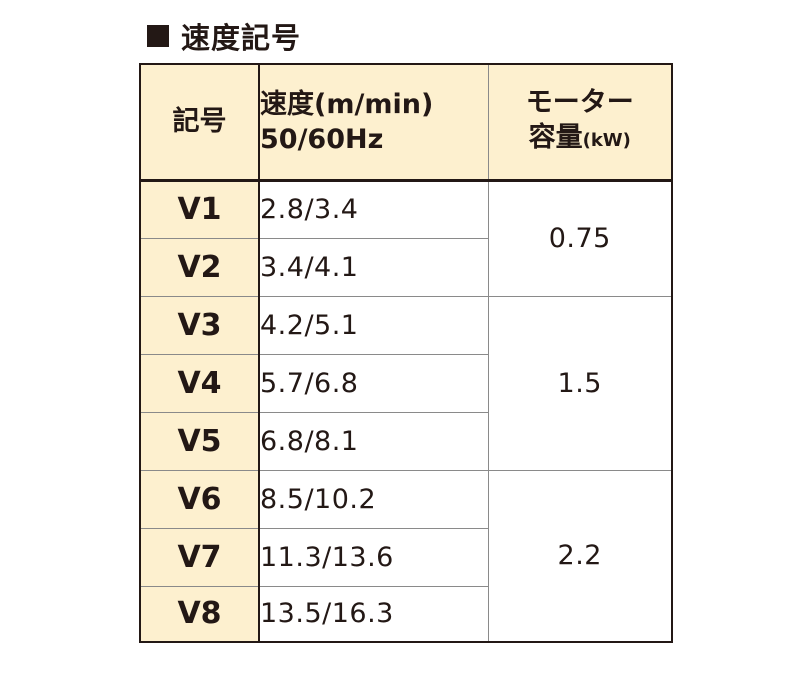 The width and height of the screenshot is (800, 700). I want to click on table-row: V7 11.3/13.6, so click(405, 557).